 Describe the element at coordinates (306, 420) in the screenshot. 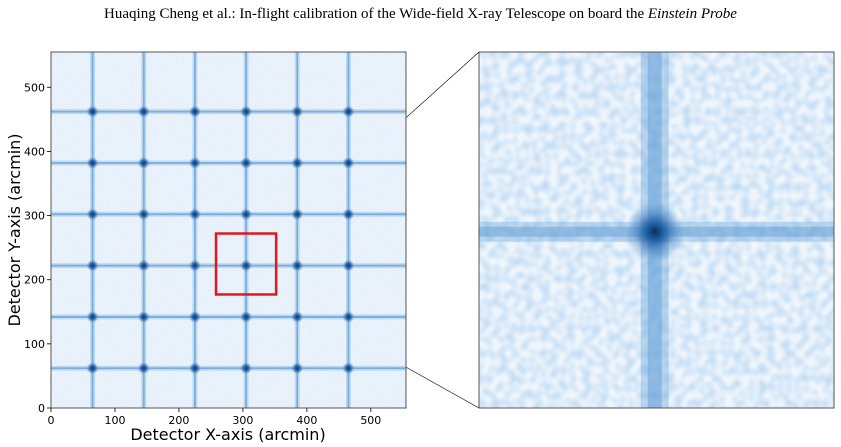

I see `x-tick-label: 400` at that location.